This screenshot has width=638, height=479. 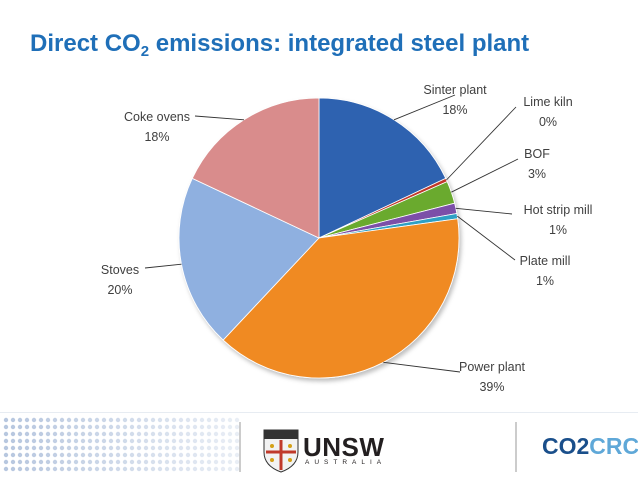 What do you see at coordinates (558, 220) in the screenshot?
I see `slice-label-hot-strip-mill: Hot strip mill 1%` at bounding box center [558, 220].